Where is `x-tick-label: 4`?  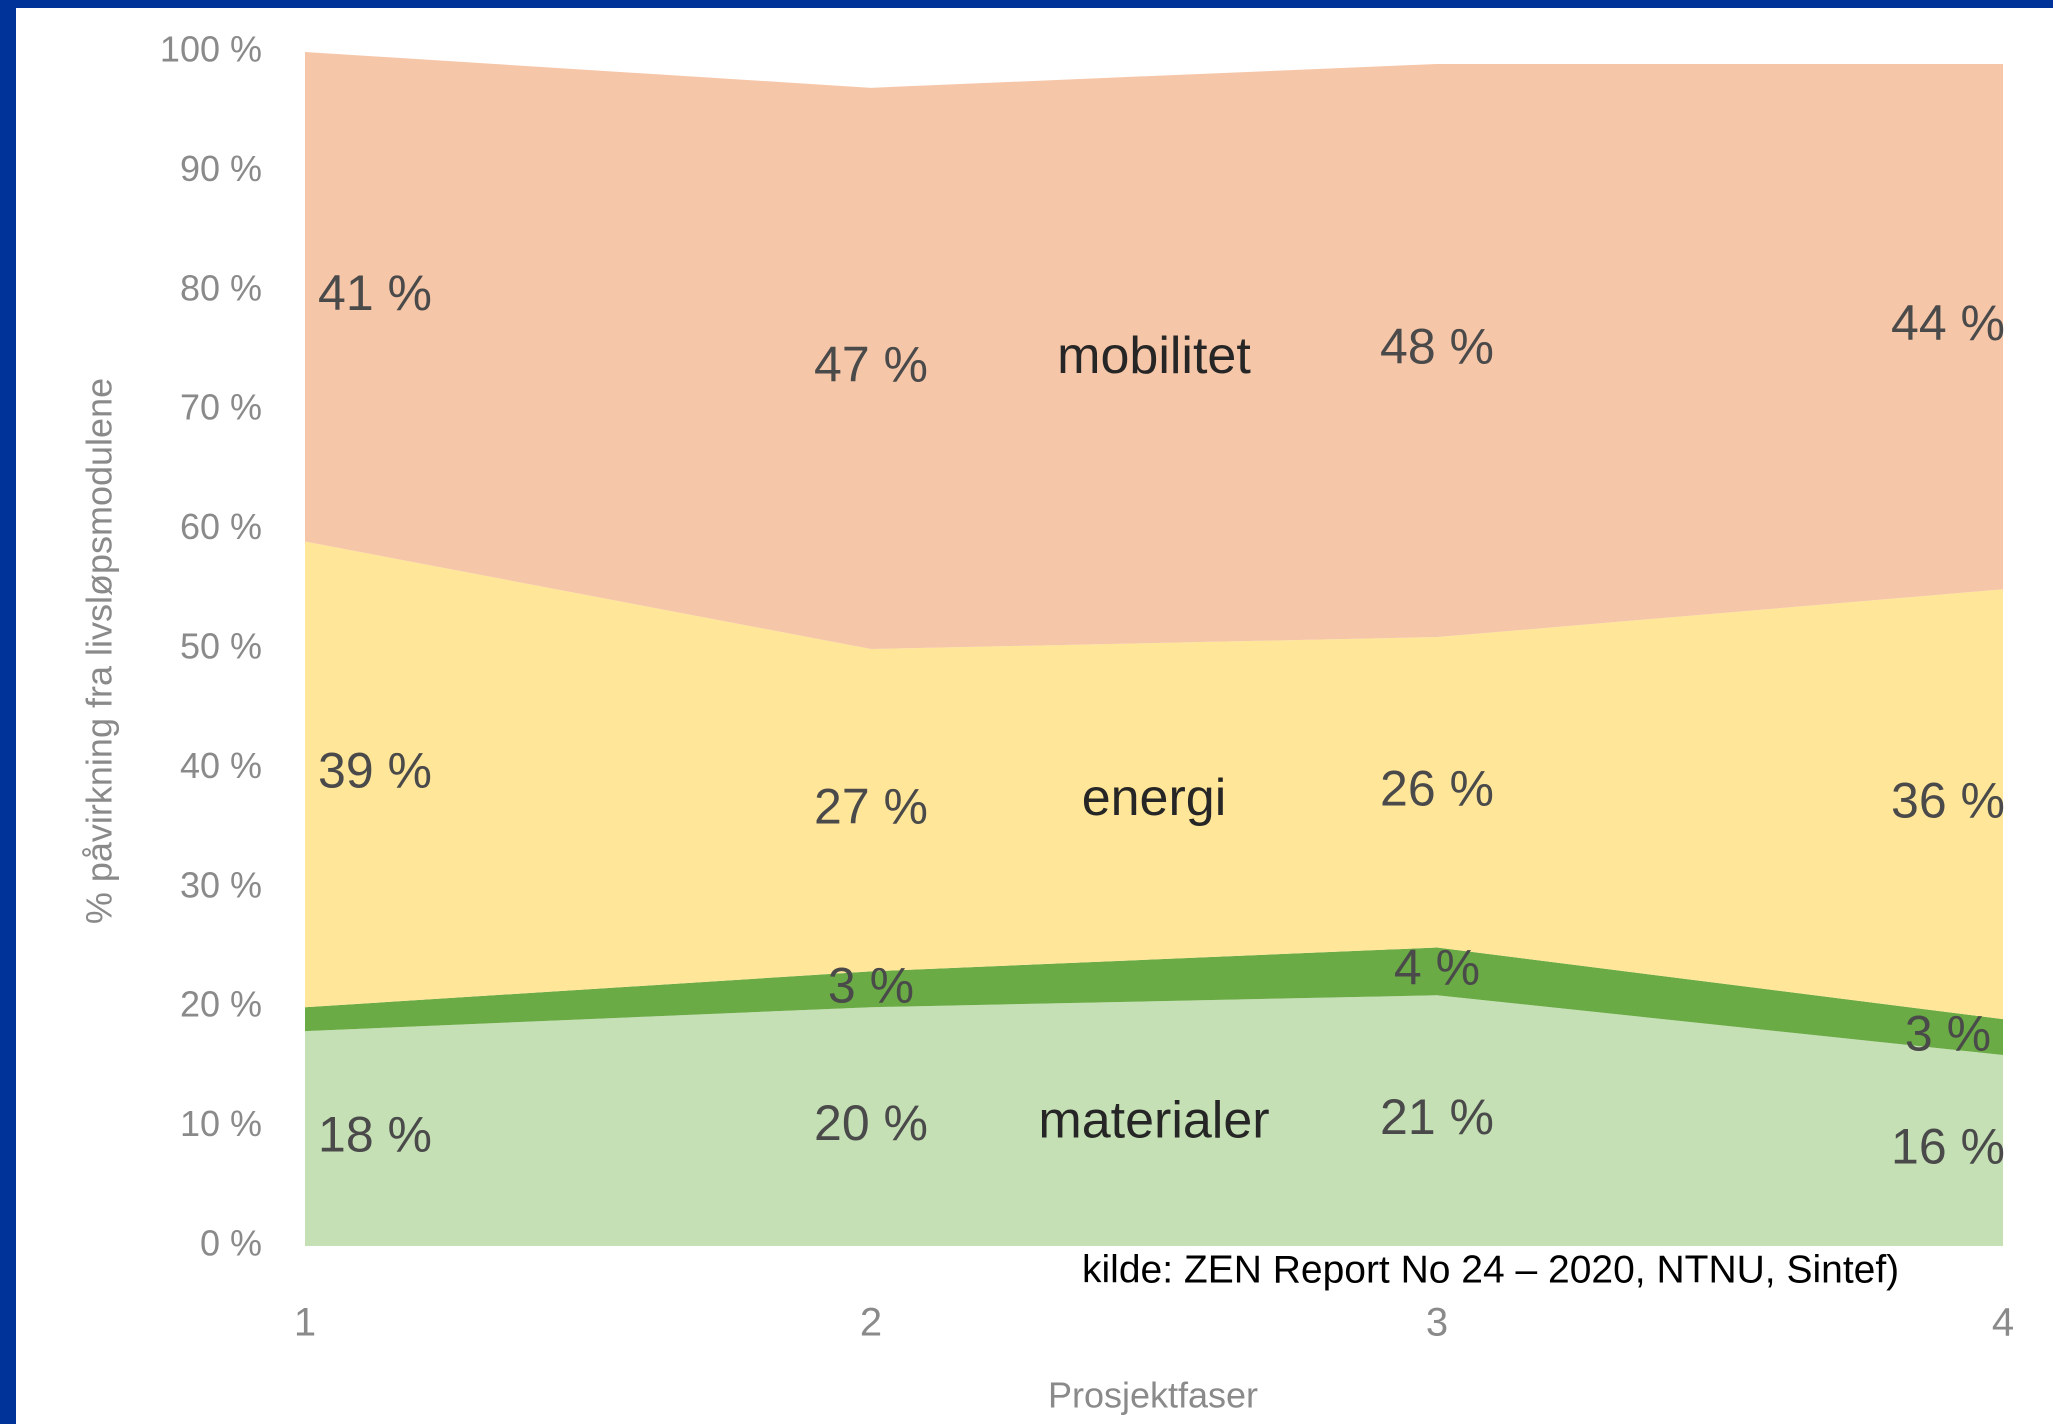
x-tick-label: 4 is located at coordinates (2003, 1323).